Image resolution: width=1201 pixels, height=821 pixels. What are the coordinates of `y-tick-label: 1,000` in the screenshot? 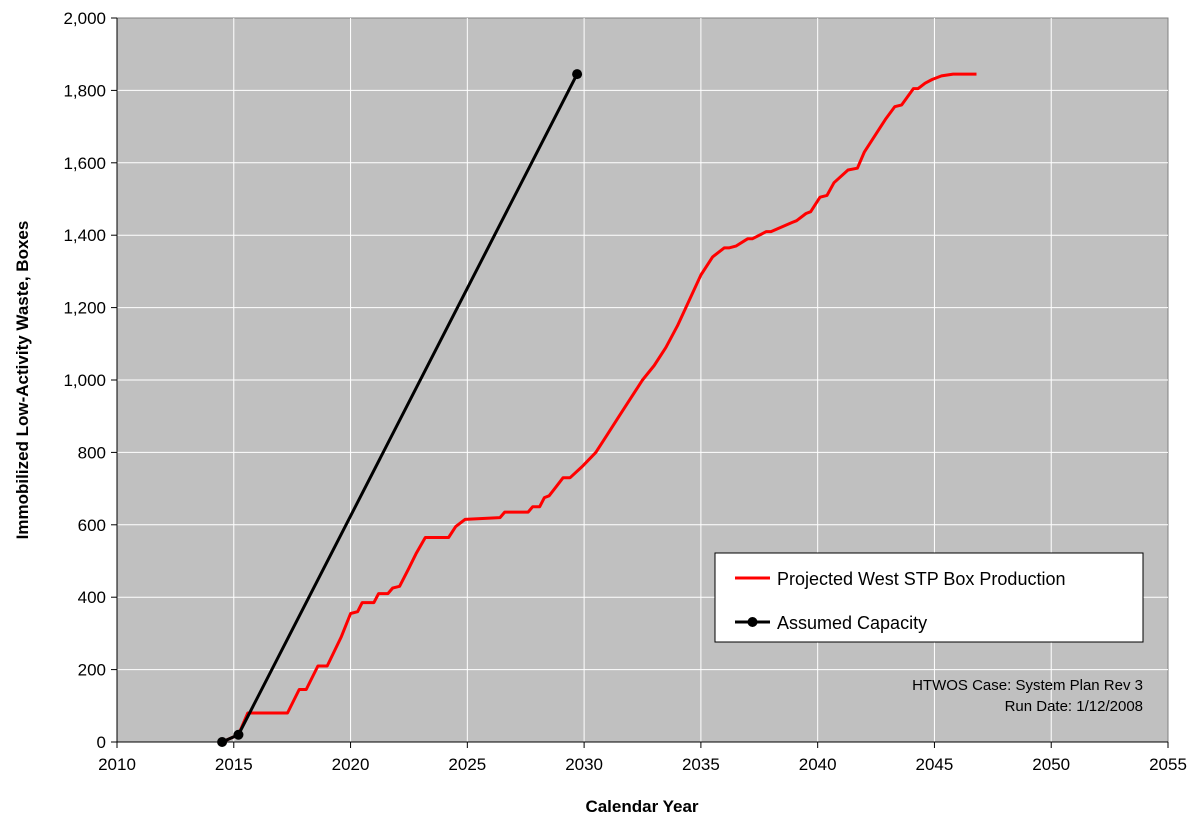 It's located at (84, 380).